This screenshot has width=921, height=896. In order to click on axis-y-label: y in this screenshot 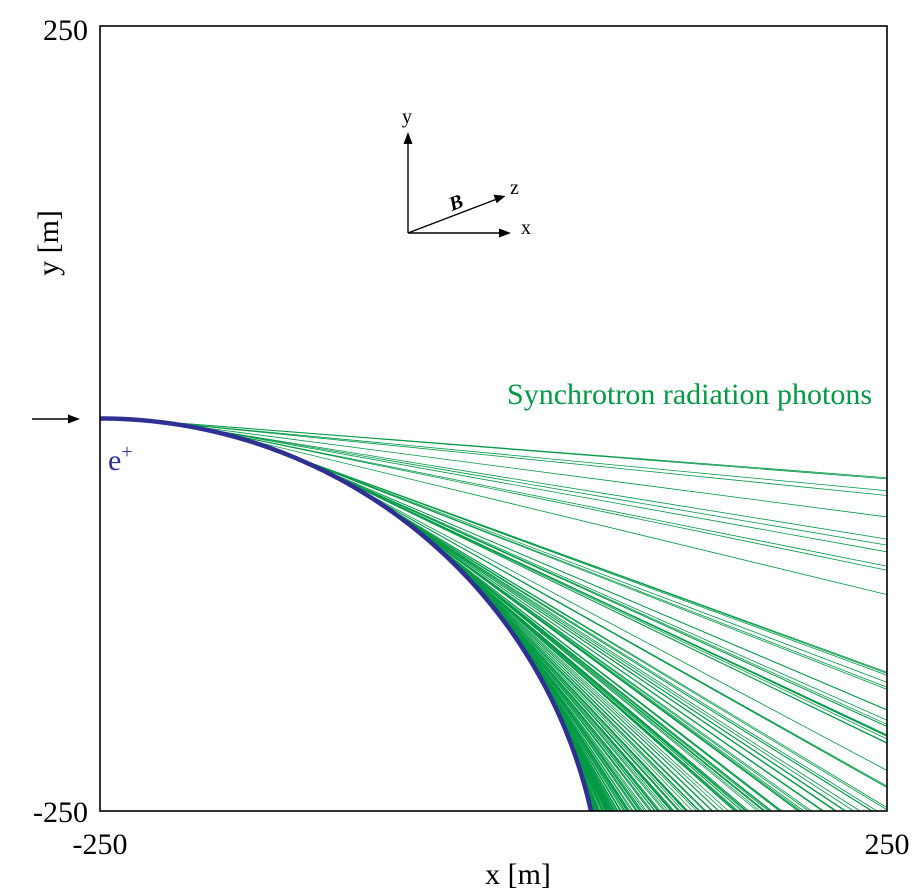, I will do `click(407, 117)`.